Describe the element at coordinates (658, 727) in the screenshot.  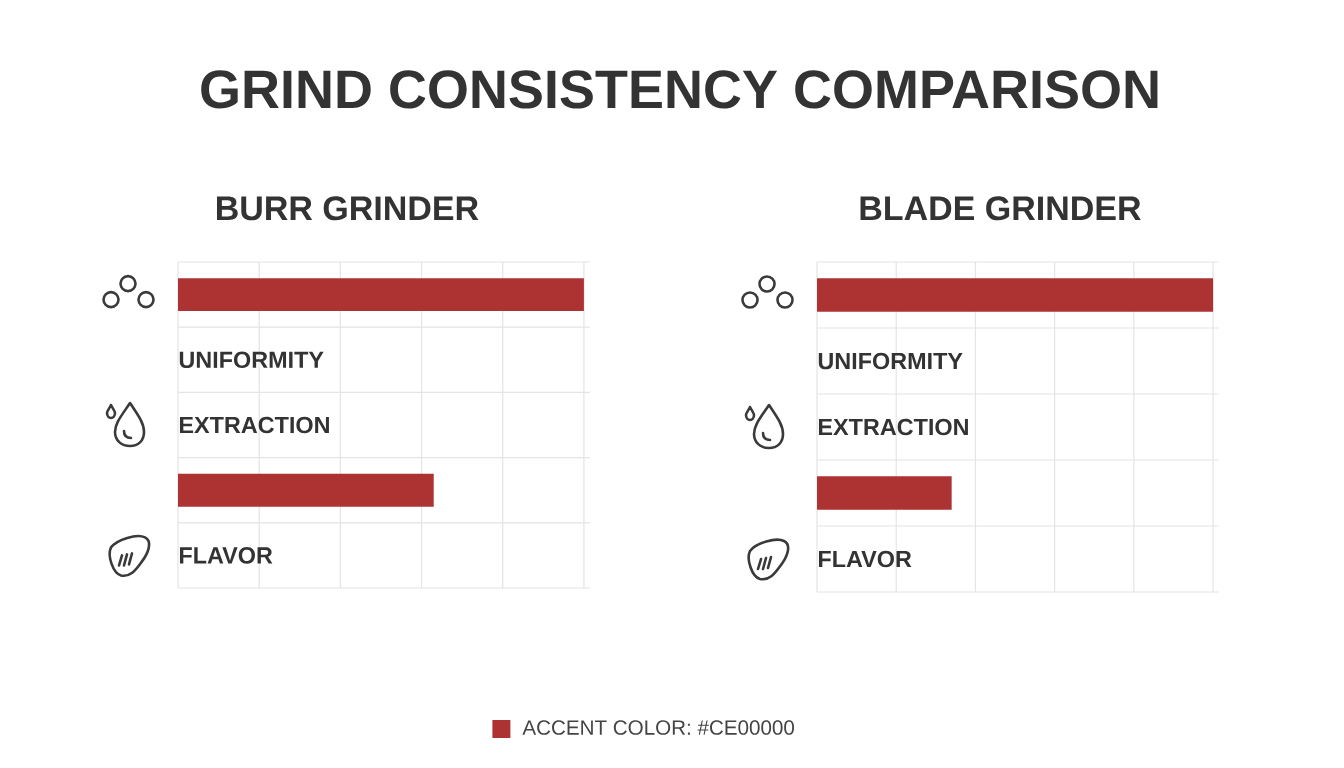
I see `legend-label: ACCENT COLOR: #CE00000` at that location.